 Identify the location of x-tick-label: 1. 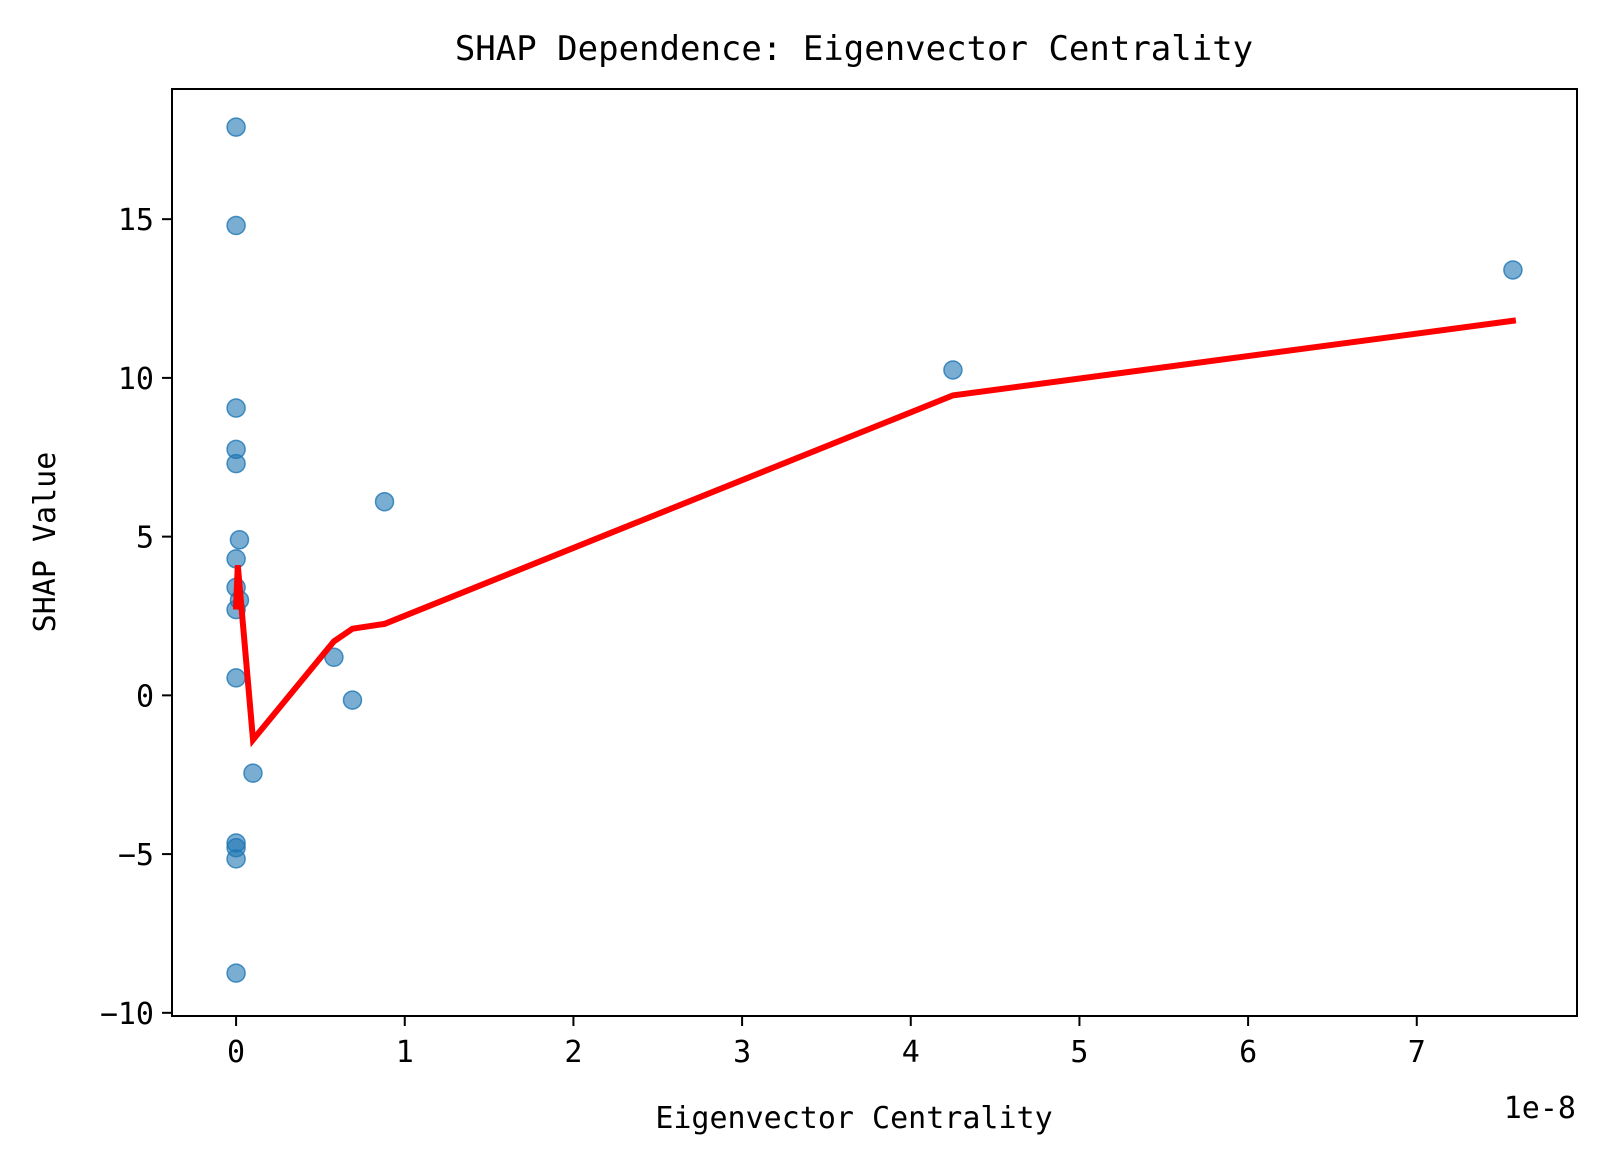
(405, 1052).